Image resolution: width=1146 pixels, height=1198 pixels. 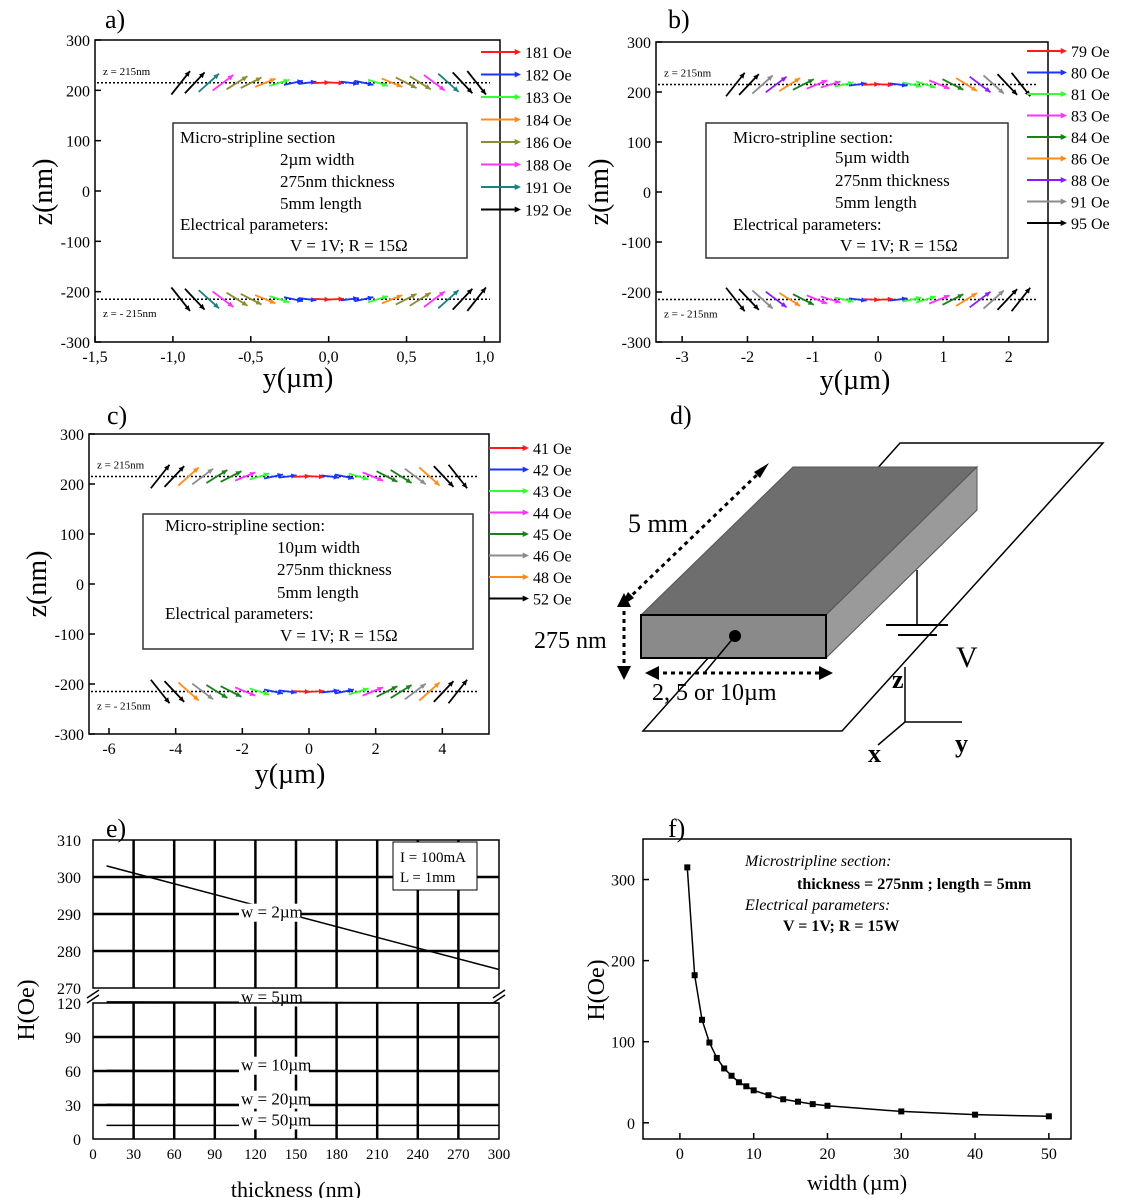 I want to click on legend-entry: 41 Oe, so click(x=552, y=449).